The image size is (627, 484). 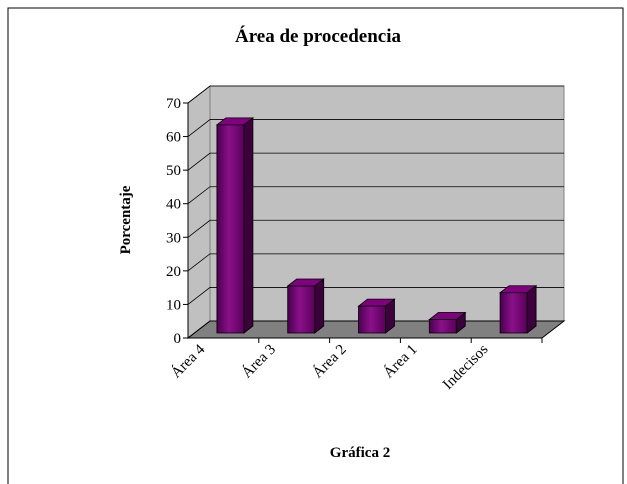 What do you see at coordinates (318, 36) in the screenshot?
I see `chart-title: Área de procedencia` at bounding box center [318, 36].